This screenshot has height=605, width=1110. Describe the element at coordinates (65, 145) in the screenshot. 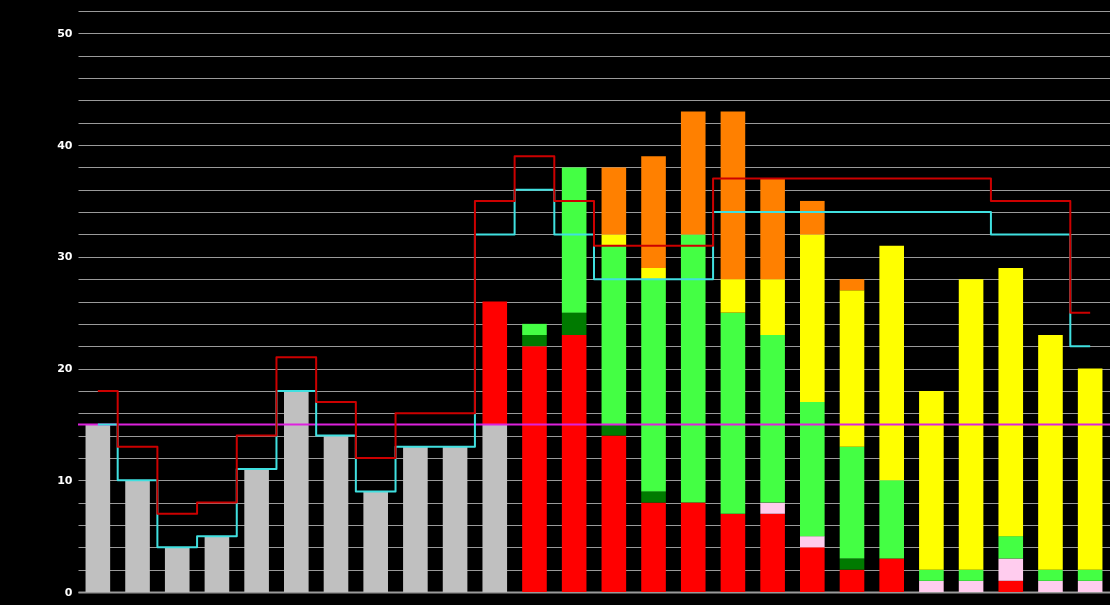

I see `y-tick-label: 40` at that location.